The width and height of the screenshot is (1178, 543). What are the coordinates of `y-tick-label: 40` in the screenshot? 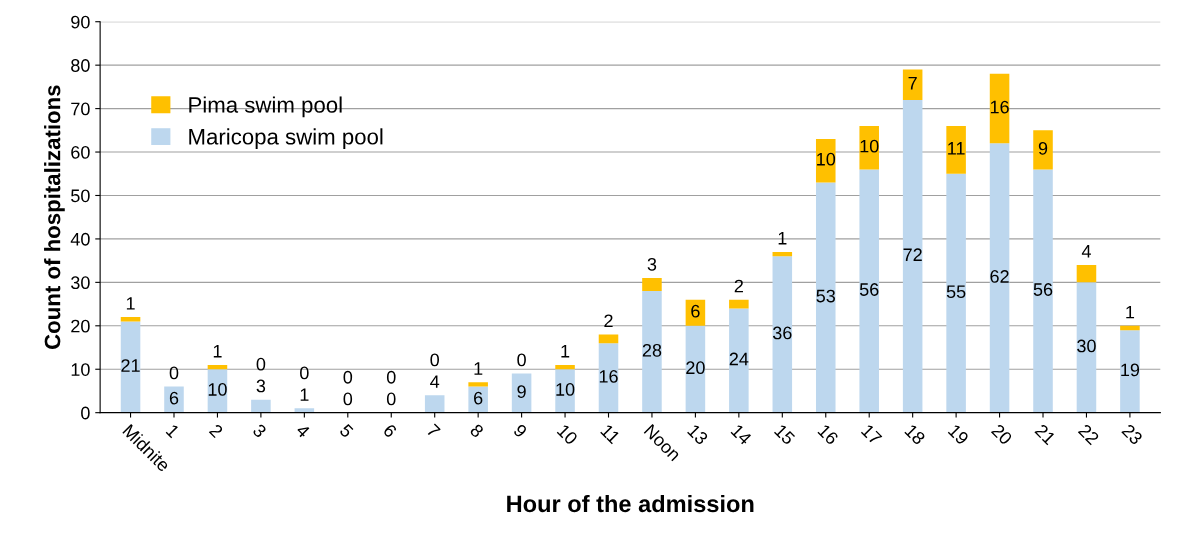 It's located at (80, 239).